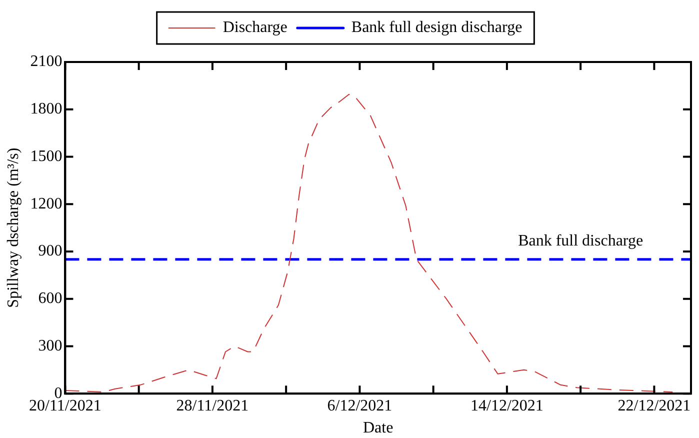  I want to click on y-axis-title: Spillway dscharge (m³/s), so click(13, 228).